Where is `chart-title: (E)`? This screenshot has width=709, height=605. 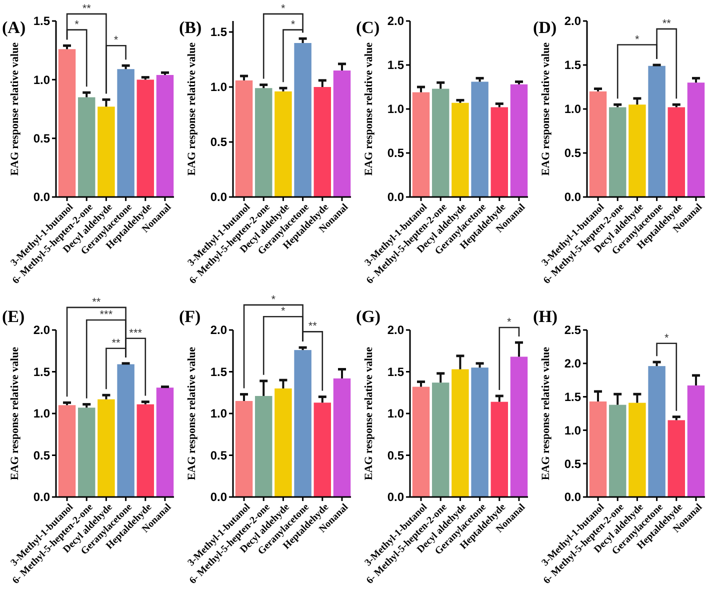 chart-title: (E) is located at coordinates (13, 316).